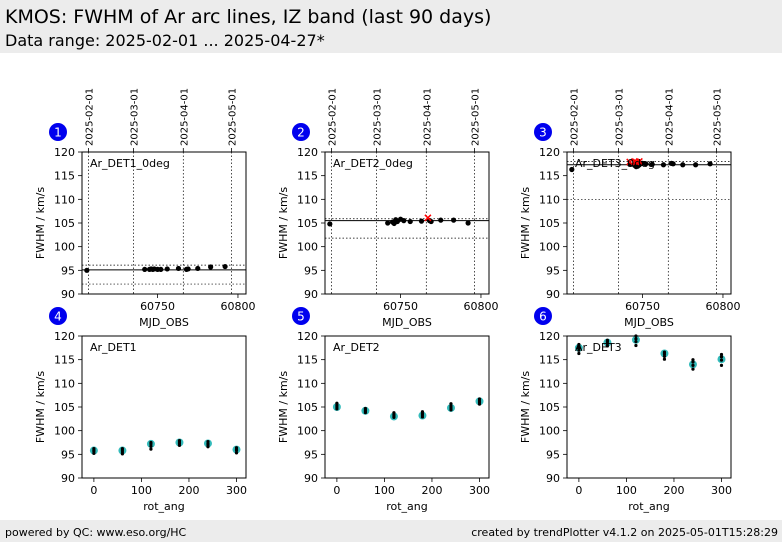 The width and height of the screenshot is (782, 542). I want to click on panel-number: 2, so click(301, 133).